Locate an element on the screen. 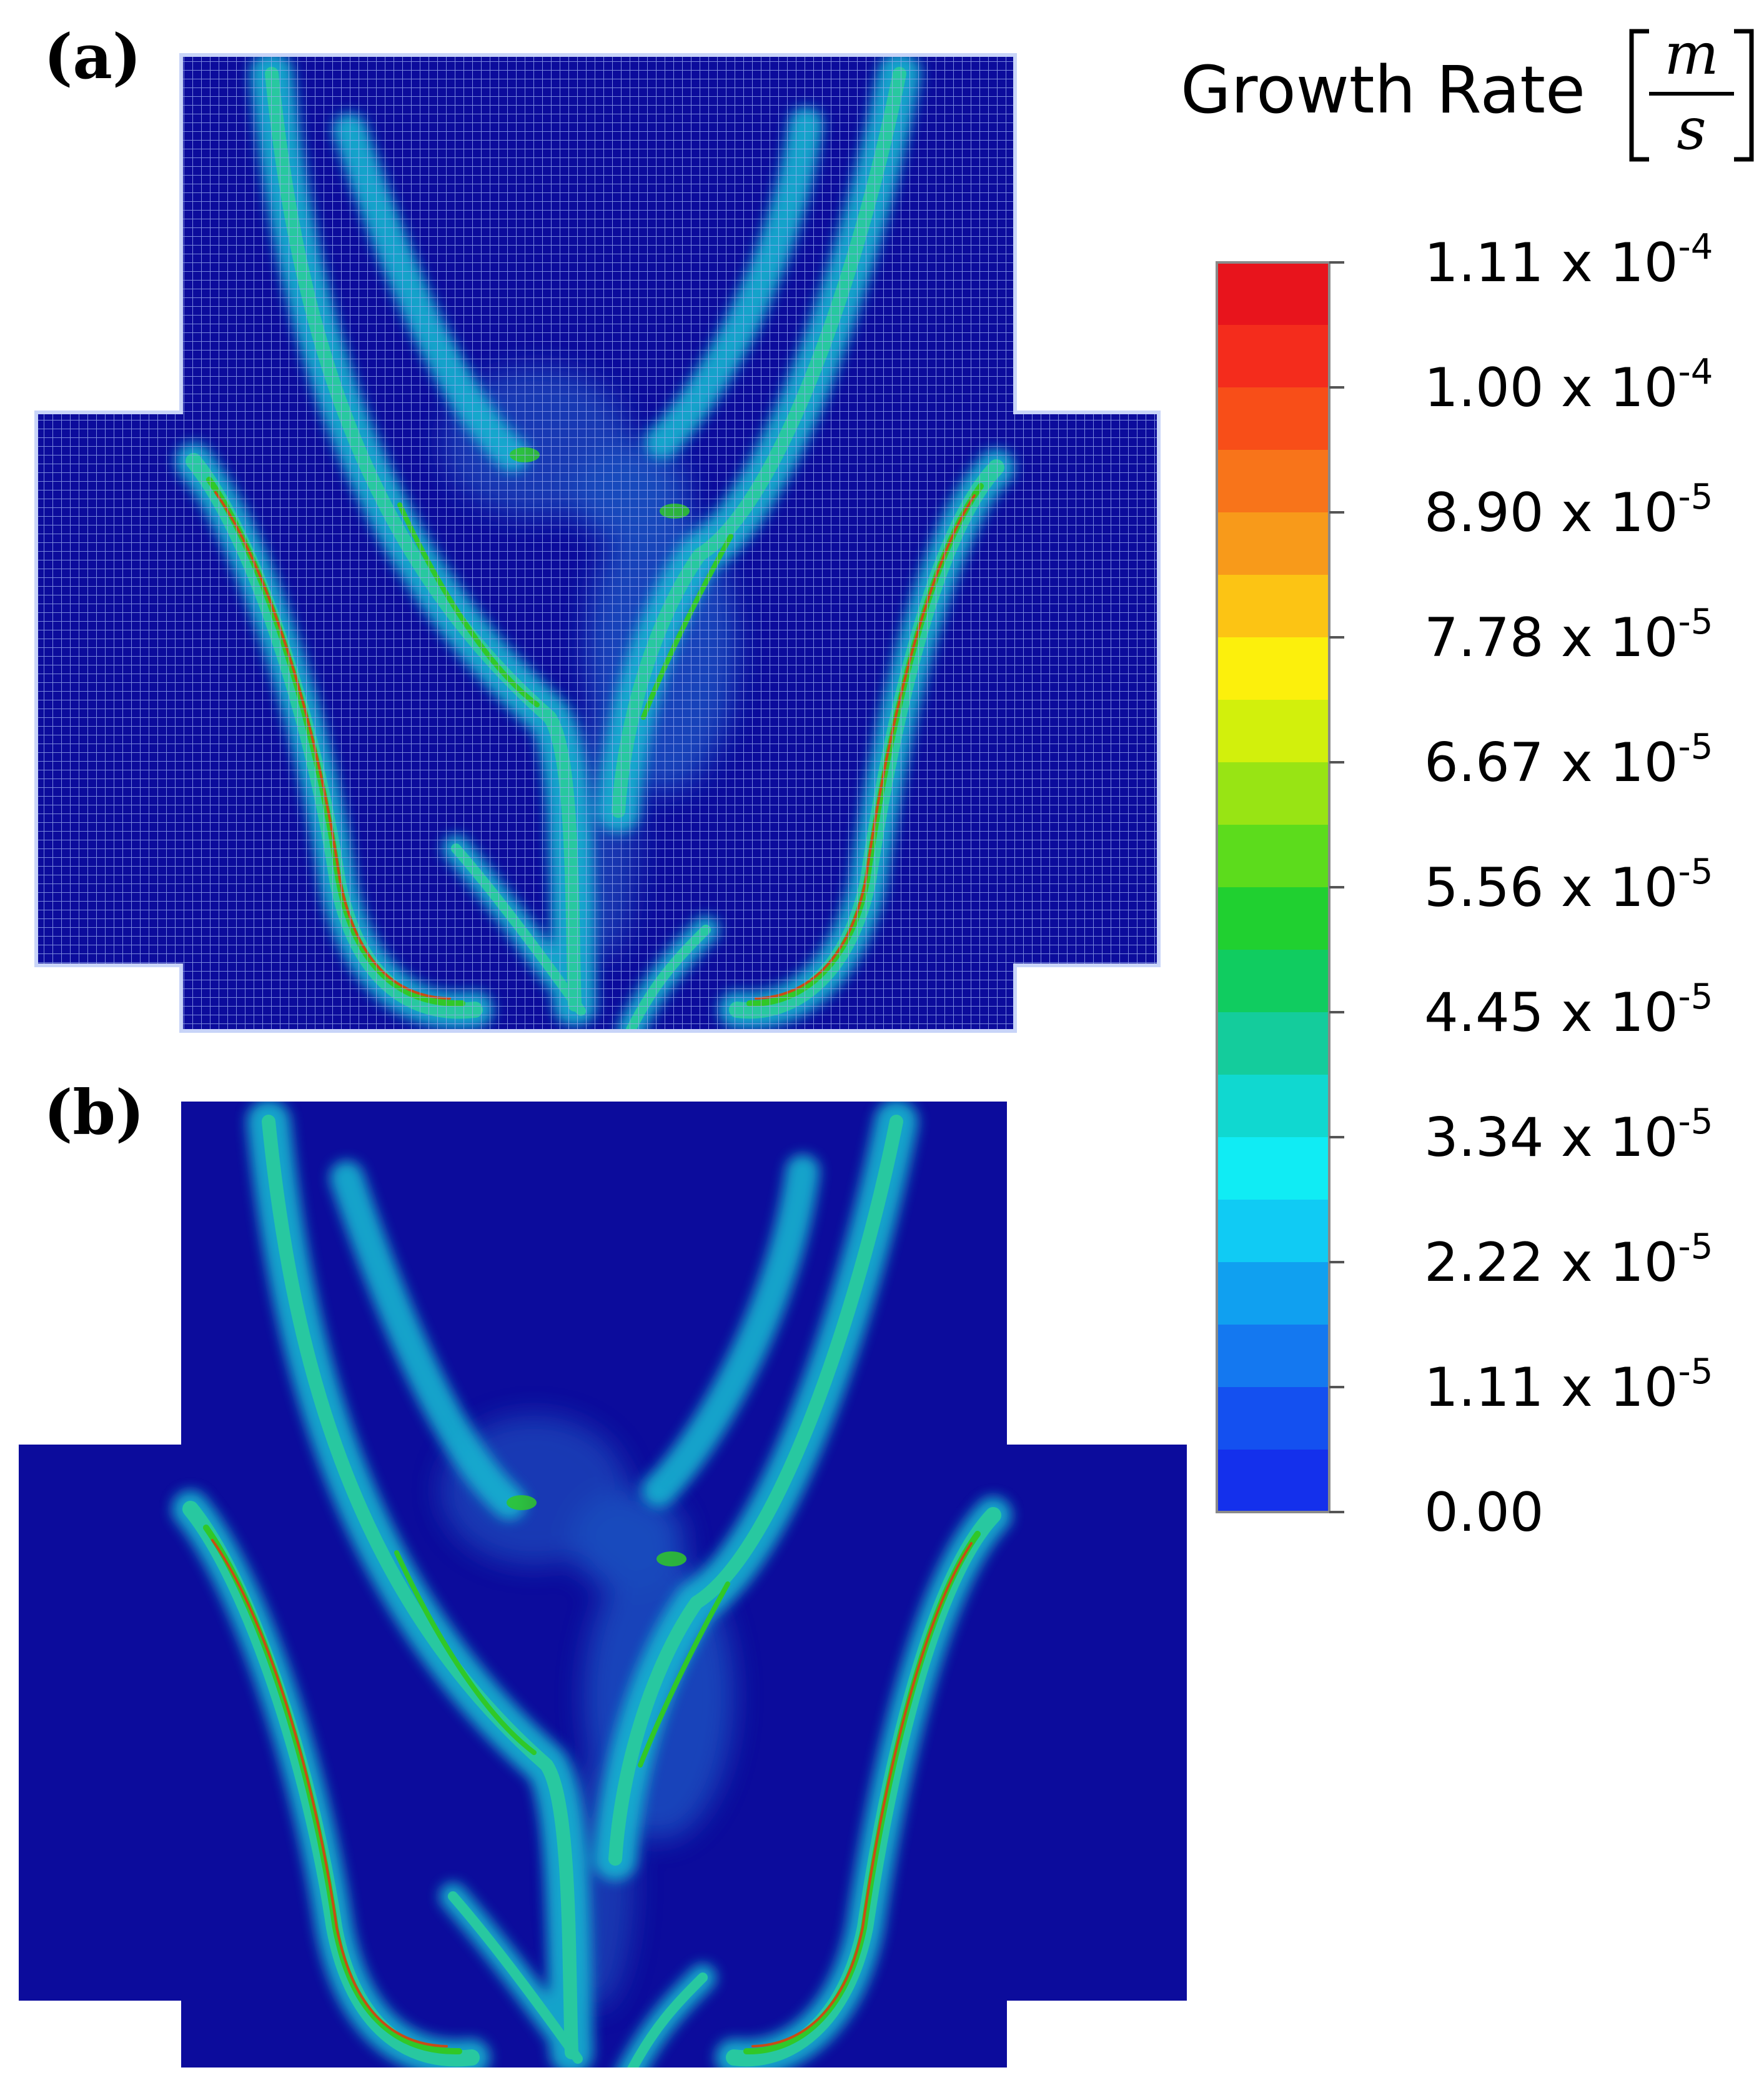 This screenshot has width=1764, height=2080. colorbar-tick-label: 4.45 x 10-5 is located at coordinates (1568, 1010).